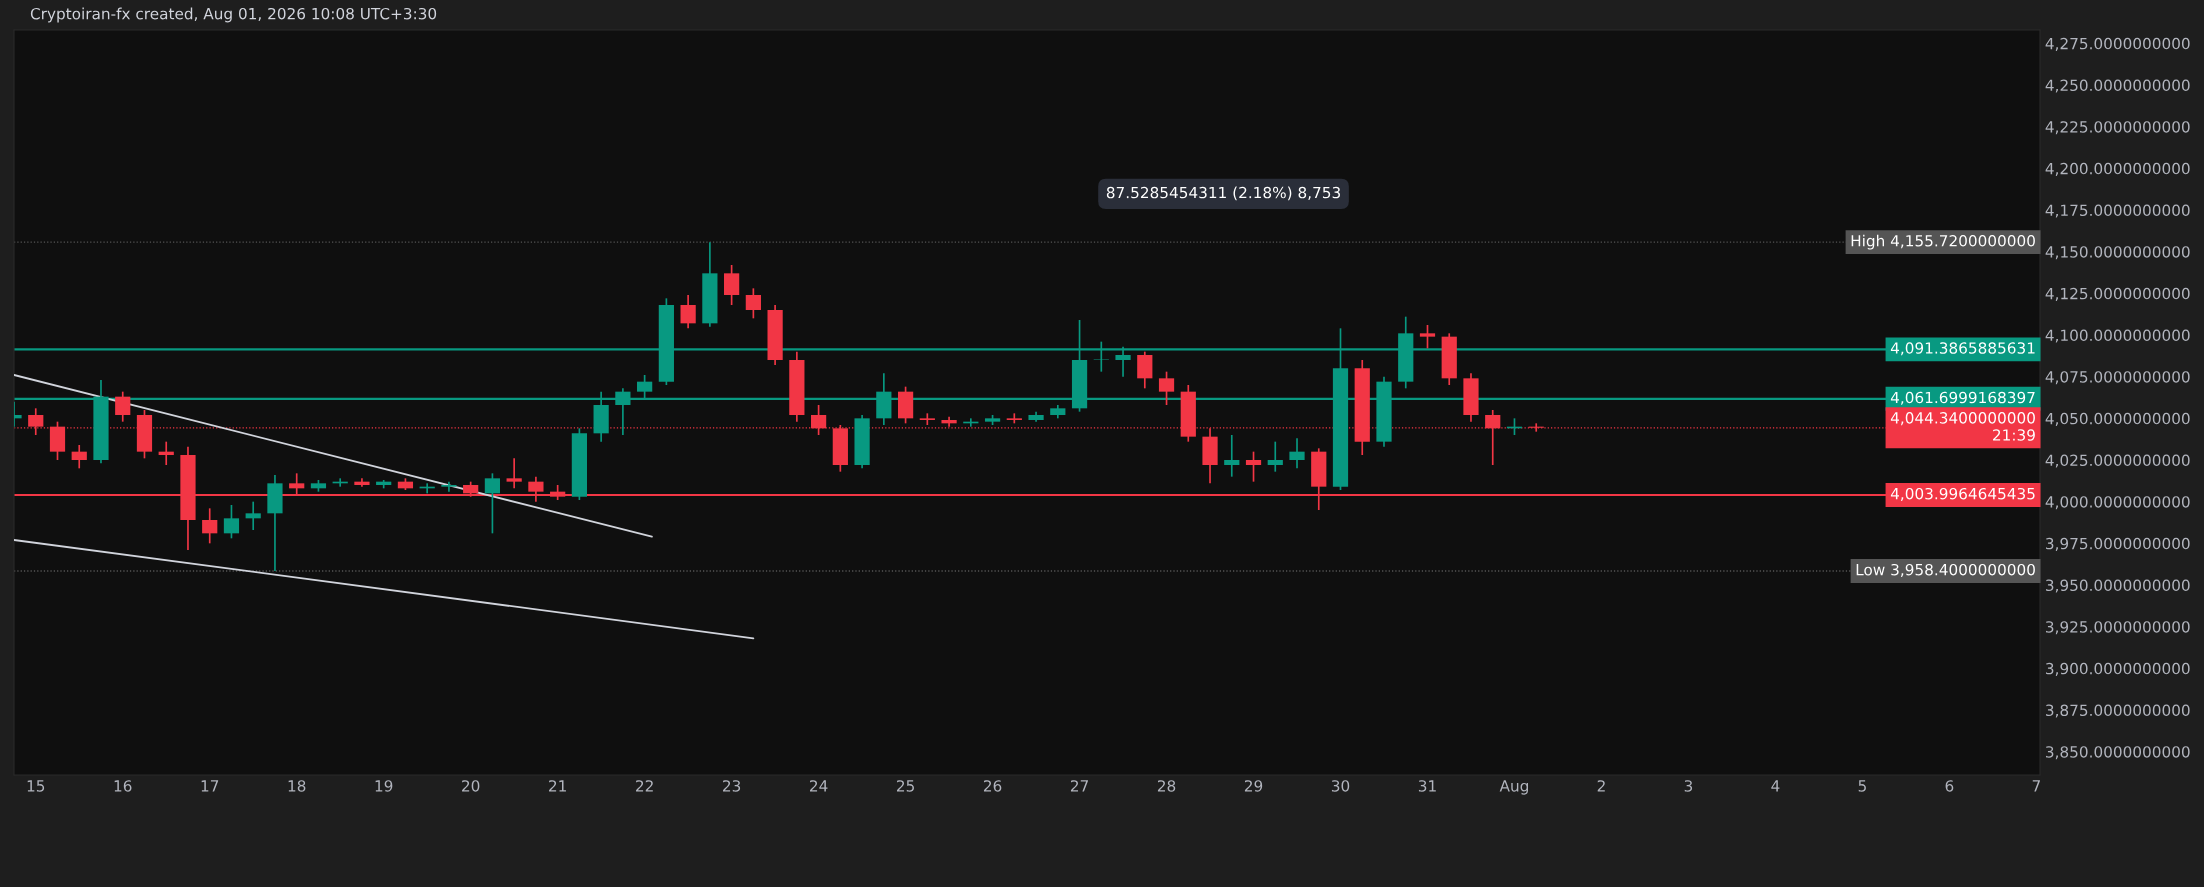 The width and height of the screenshot is (2204, 887). I want to click on y-tick-label: 4,275.0000000000, so click(2117, 44).